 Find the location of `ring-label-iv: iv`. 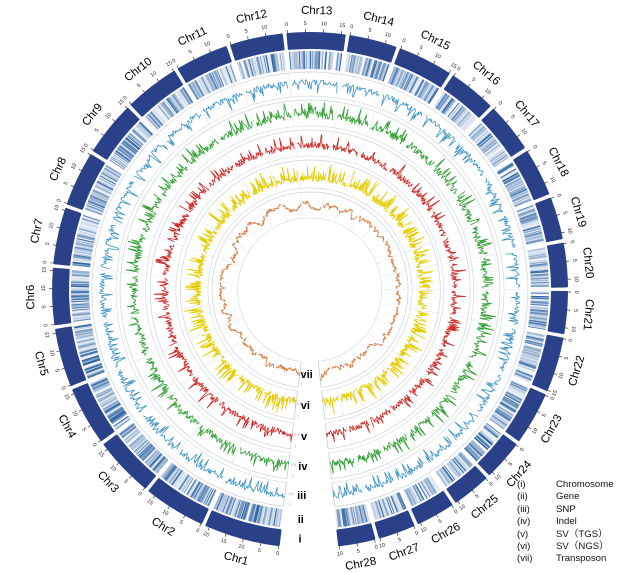

ring-label-iv: iv is located at coordinates (303, 467).